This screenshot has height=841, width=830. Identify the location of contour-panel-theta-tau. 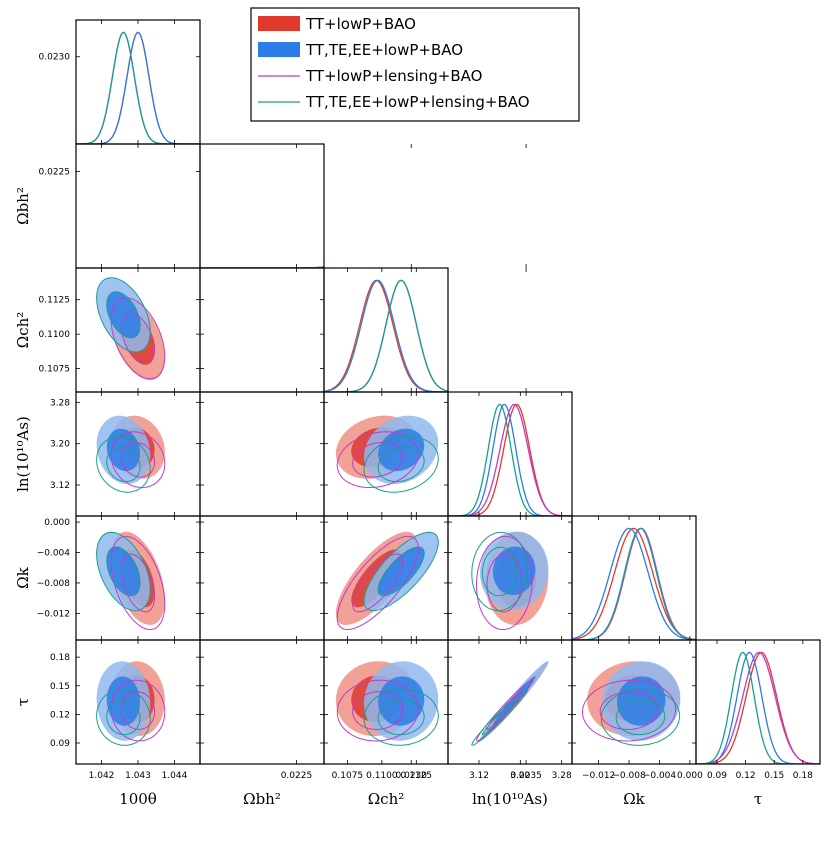
(138, 702).